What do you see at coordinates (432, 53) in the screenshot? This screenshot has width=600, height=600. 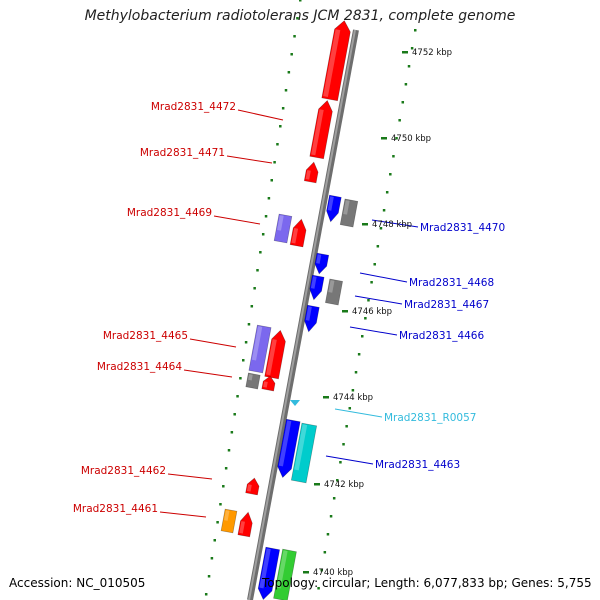 I see `scale-tick-label: 4752 kbp` at bounding box center [432, 53].